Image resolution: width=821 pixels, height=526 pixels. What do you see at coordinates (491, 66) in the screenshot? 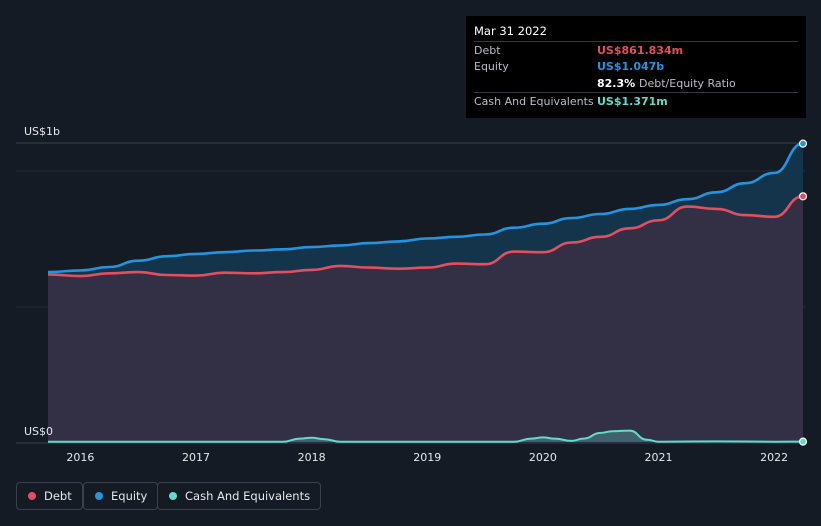
I see `tooltip-equity-label: Equity` at bounding box center [491, 66].